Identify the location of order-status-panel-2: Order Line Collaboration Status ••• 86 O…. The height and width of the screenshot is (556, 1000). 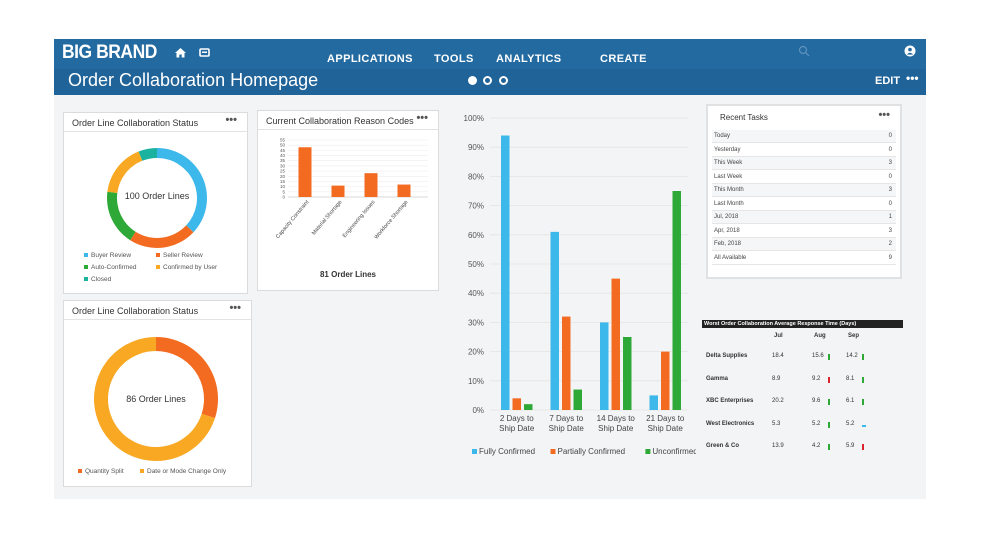
(157, 393).